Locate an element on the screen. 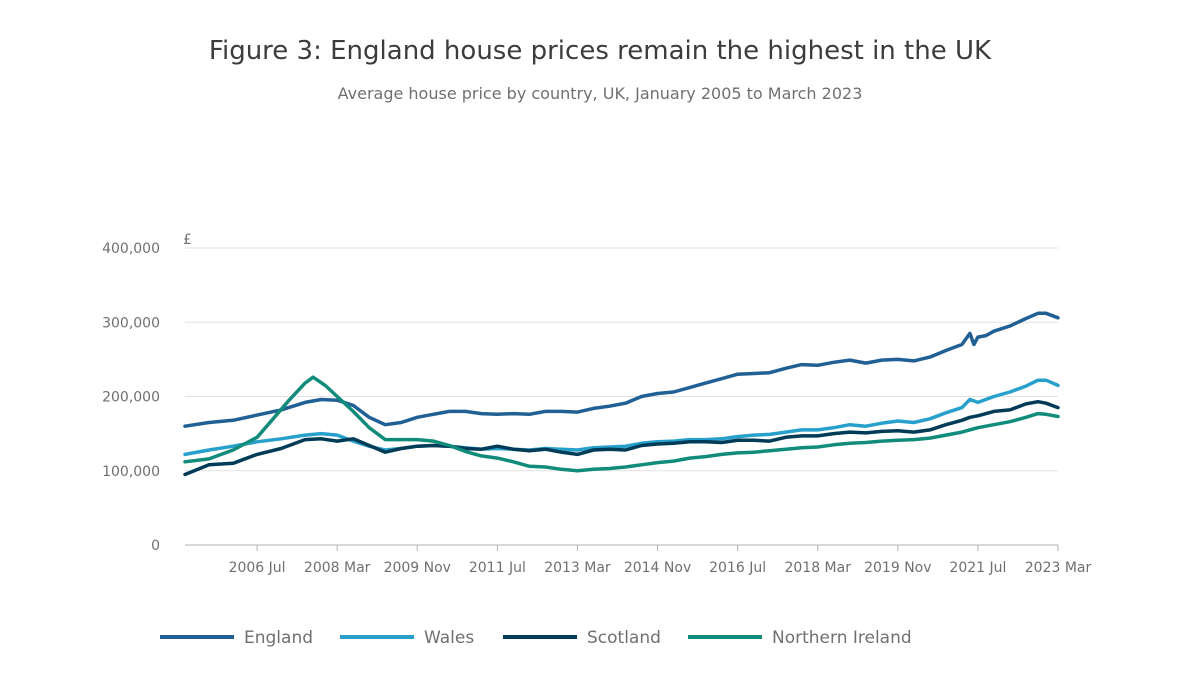  x-tick-label: 2006 Jul is located at coordinates (257, 568).